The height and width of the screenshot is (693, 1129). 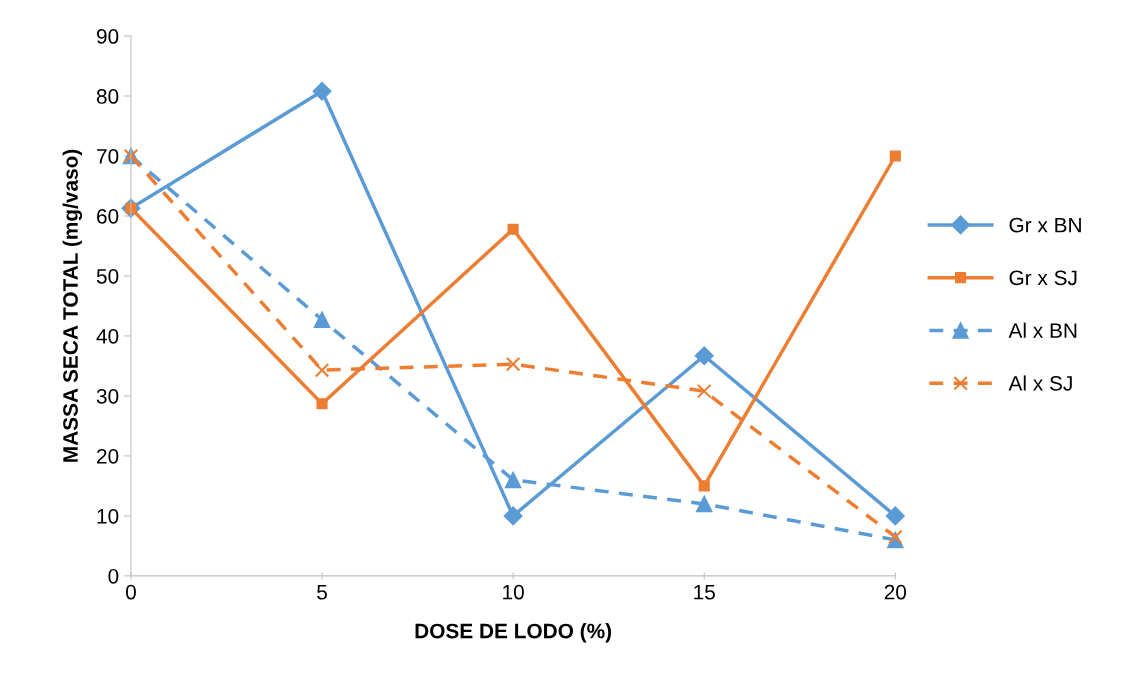 What do you see at coordinates (107, 96) in the screenshot?
I see `y-tick-label: 80` at bounding box center [107, 96].